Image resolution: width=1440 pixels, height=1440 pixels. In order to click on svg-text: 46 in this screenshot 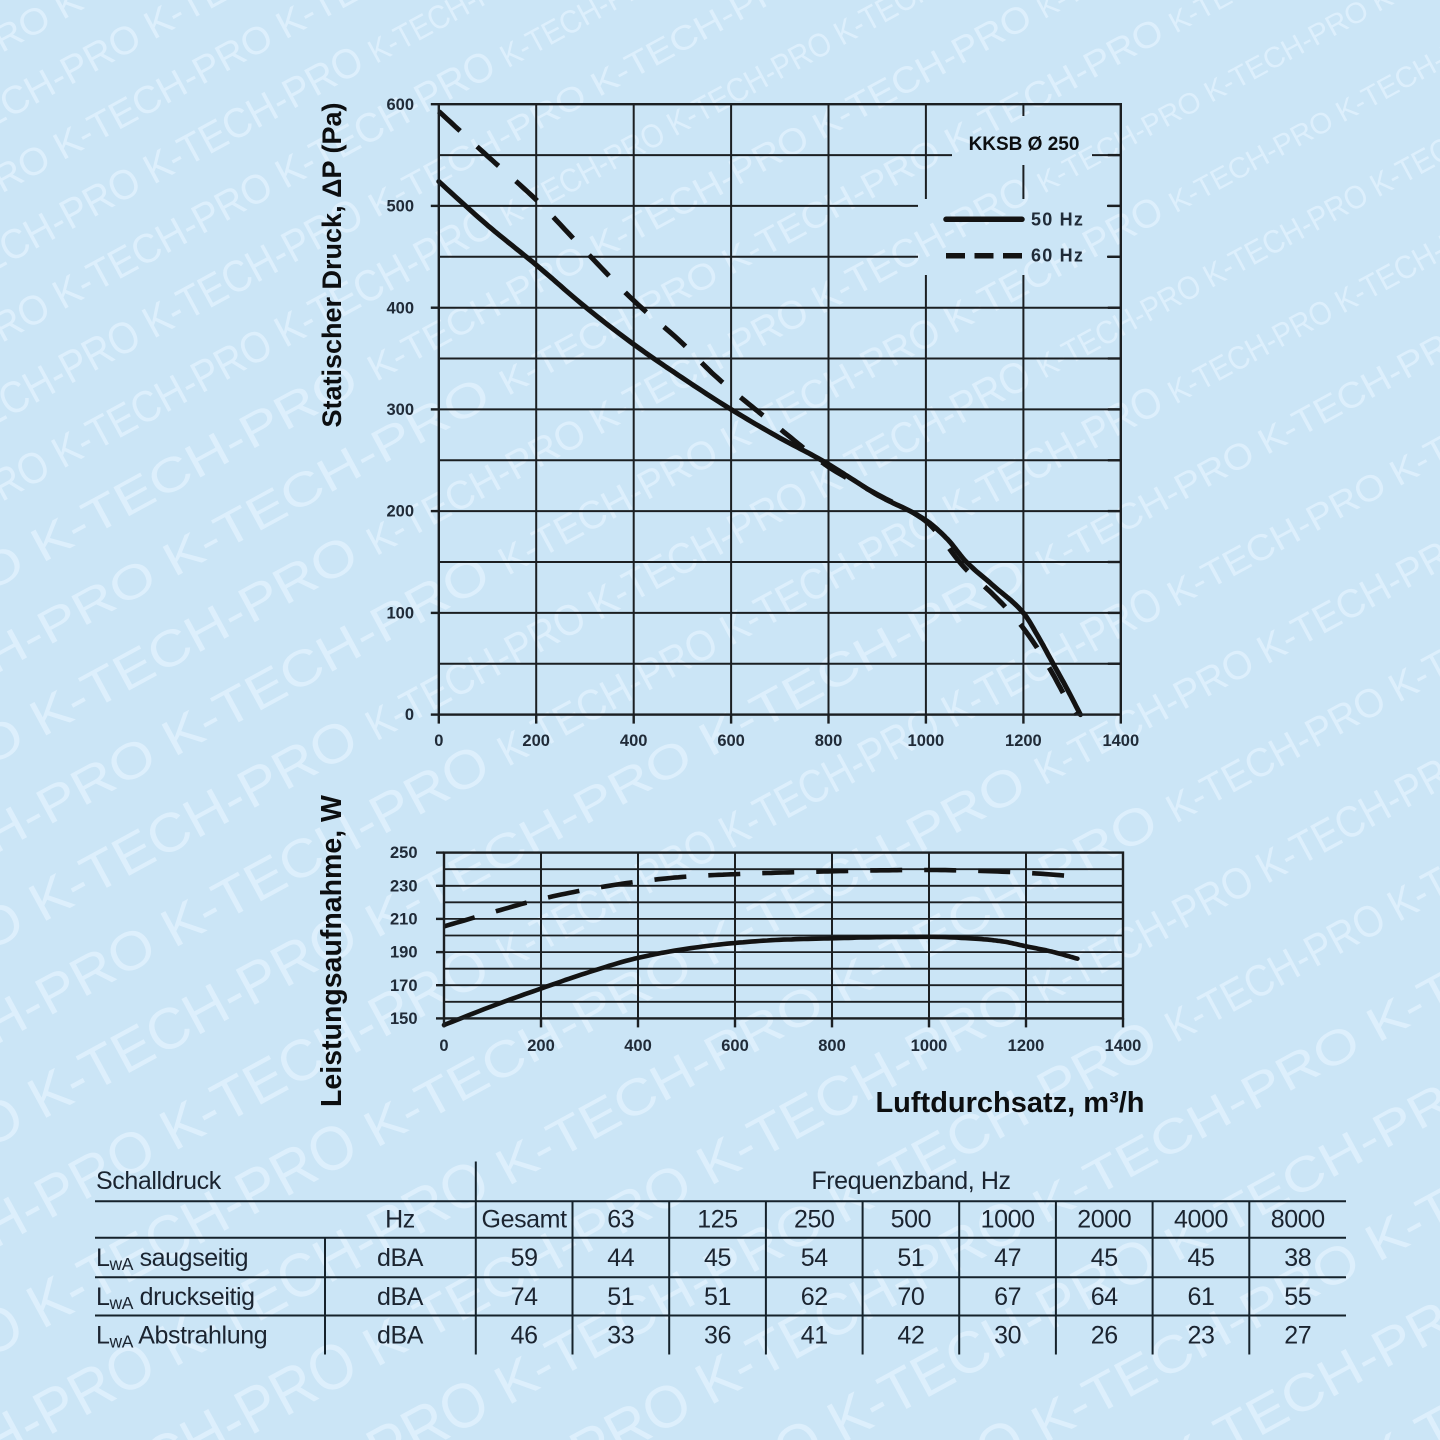, I will do `click(524, 1335)`.